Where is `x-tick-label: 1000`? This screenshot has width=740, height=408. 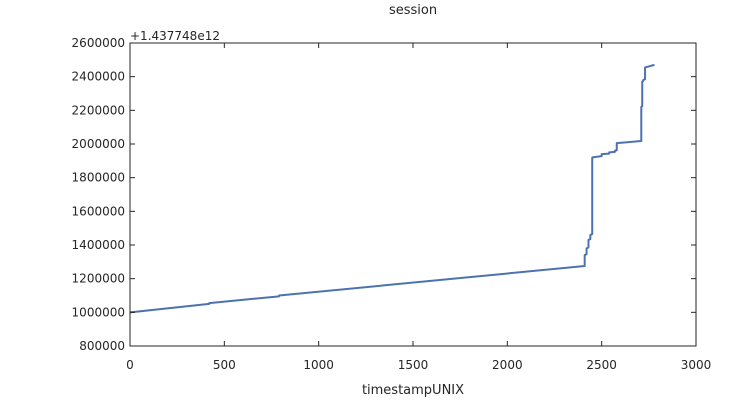 x-tick-label: 1000 is located at coordinates (318, 365).